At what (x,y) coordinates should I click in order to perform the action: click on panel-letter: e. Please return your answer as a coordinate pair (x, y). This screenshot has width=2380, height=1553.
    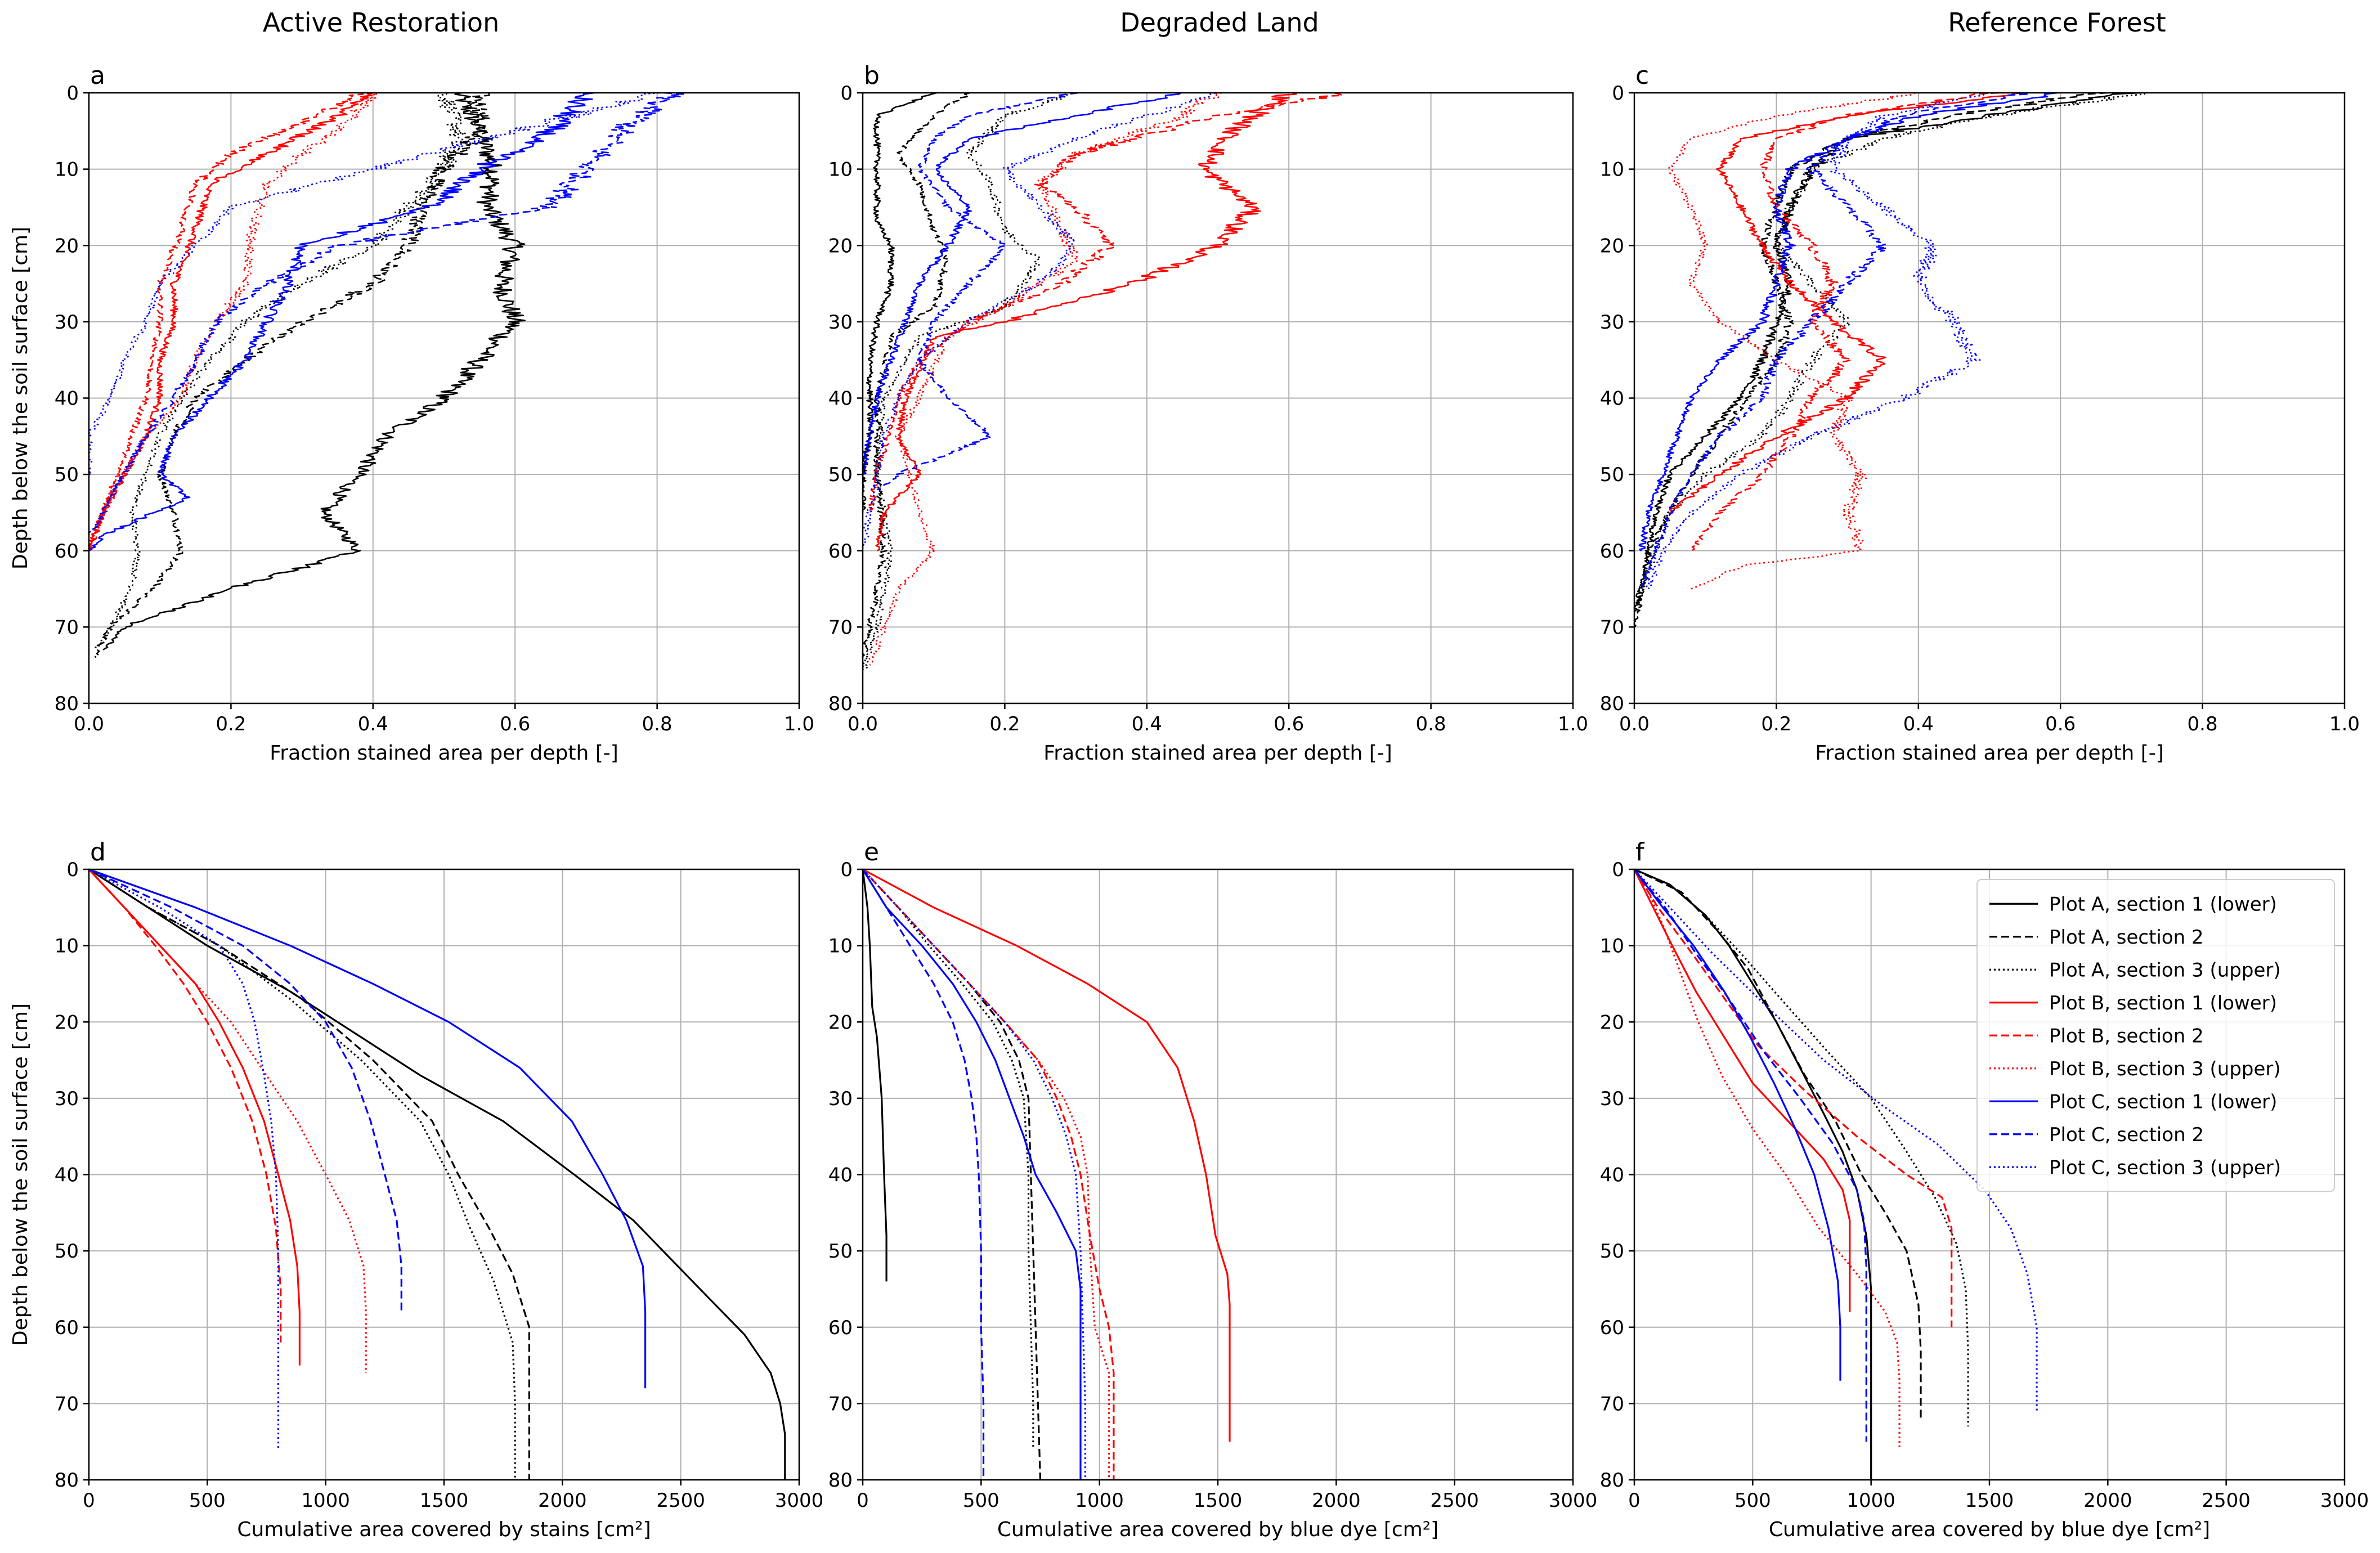
    Looking at the image, I should click on (871, 852).